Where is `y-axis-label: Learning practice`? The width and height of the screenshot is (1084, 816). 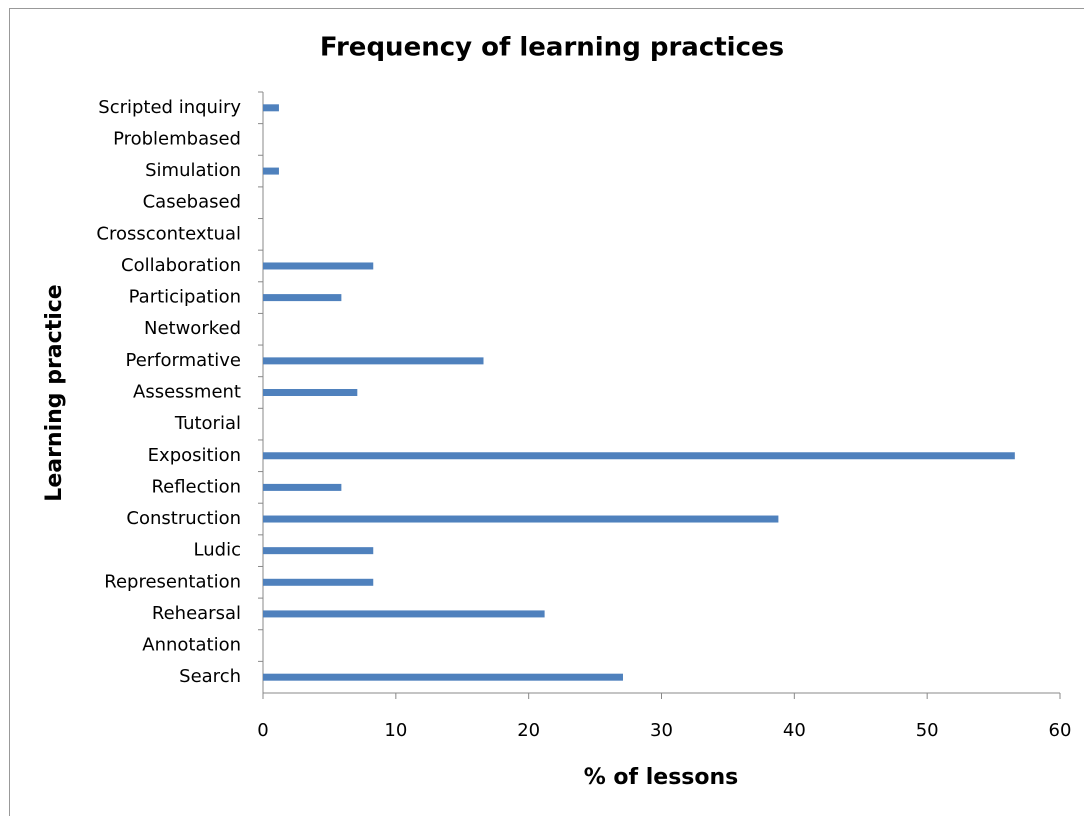
y-axis-label: Learning practice is located at coordinates (54, 392).